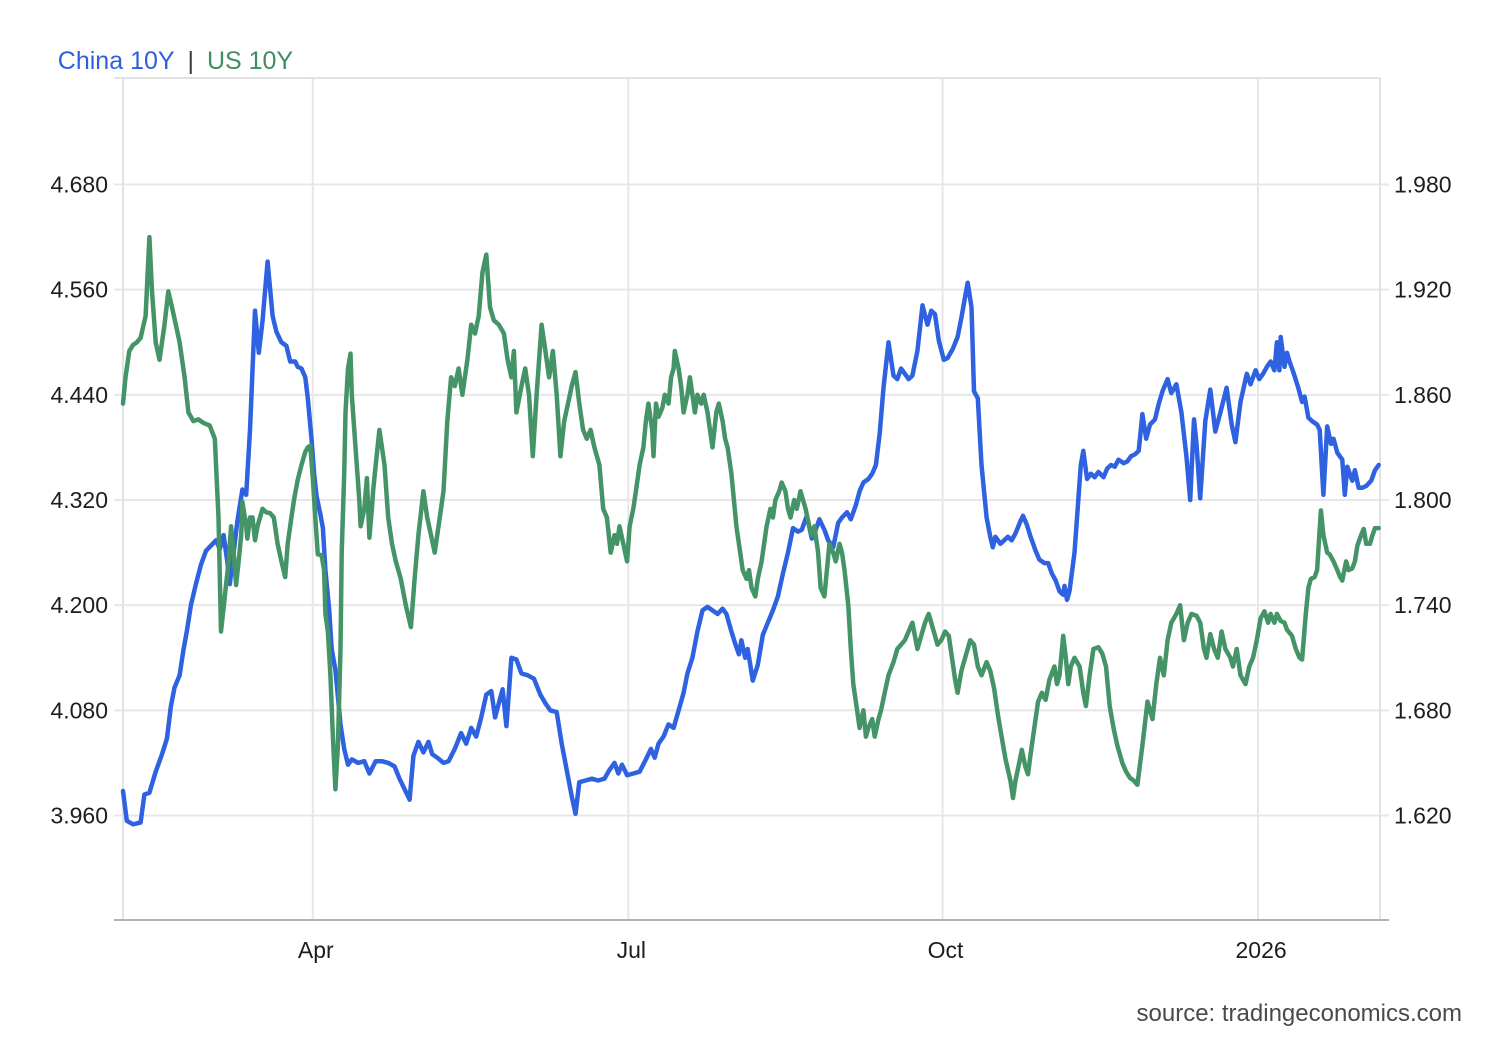 Image resolution: width=1500 pixels, height=1040 pixels. Describe the element at coordinates (79, 605) in the screenshot. I see `left-axis-tick-label: 4.200` at that location.